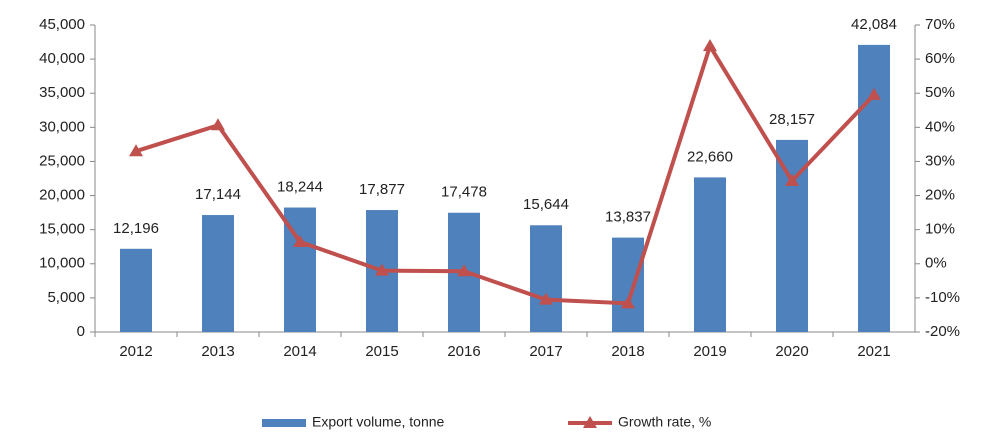 The height and width of the screenshot is (432, 981). What do you see at coordinates (590, 422) in the screenshot?
I see `legend-marker` at bounding box center [590, 422].